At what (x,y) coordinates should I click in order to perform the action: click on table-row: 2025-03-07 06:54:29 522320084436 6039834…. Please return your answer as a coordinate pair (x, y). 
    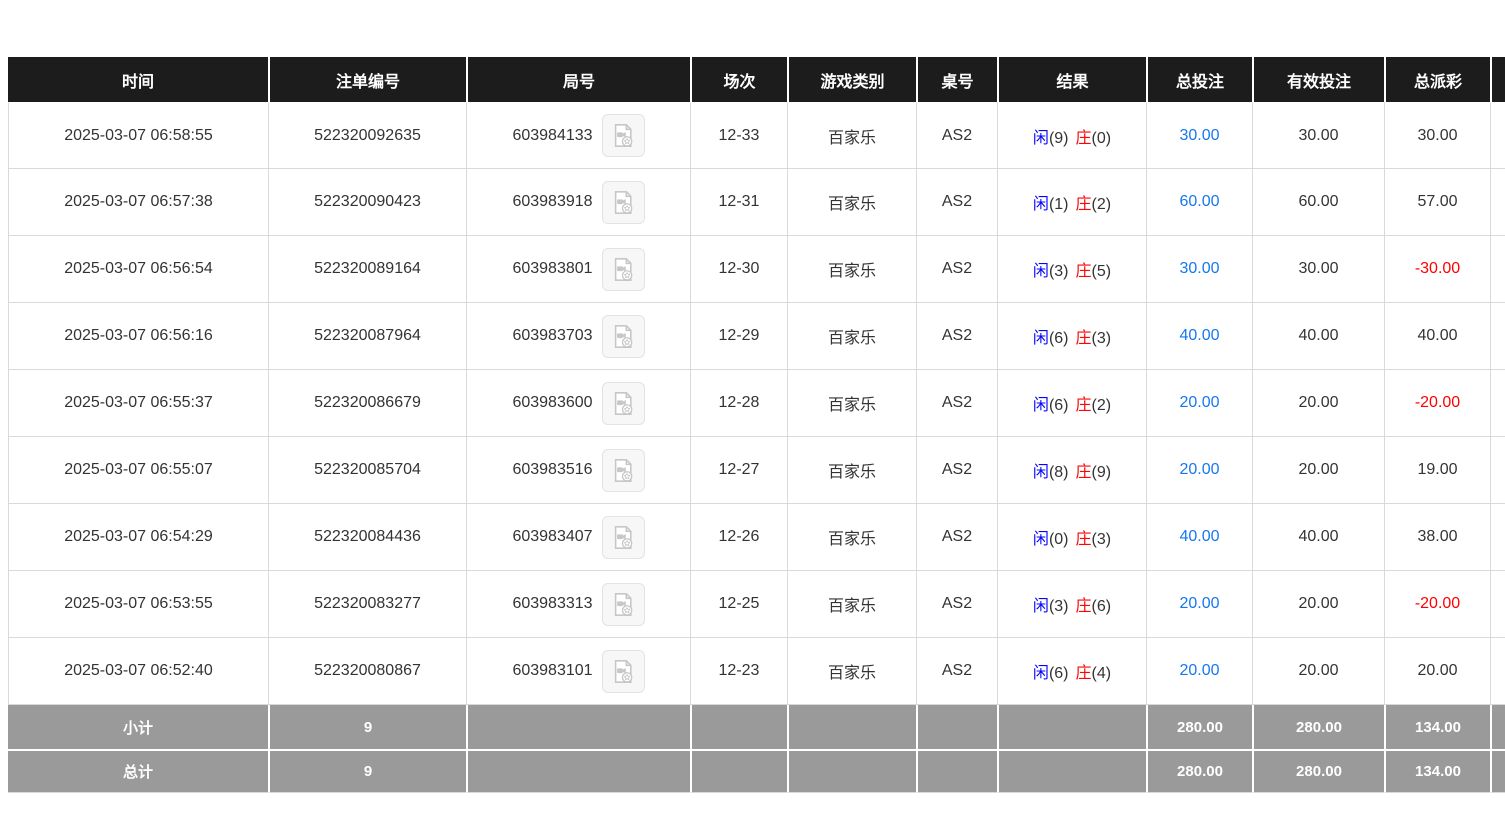
    Looking at the image, I should click on (756, 537).